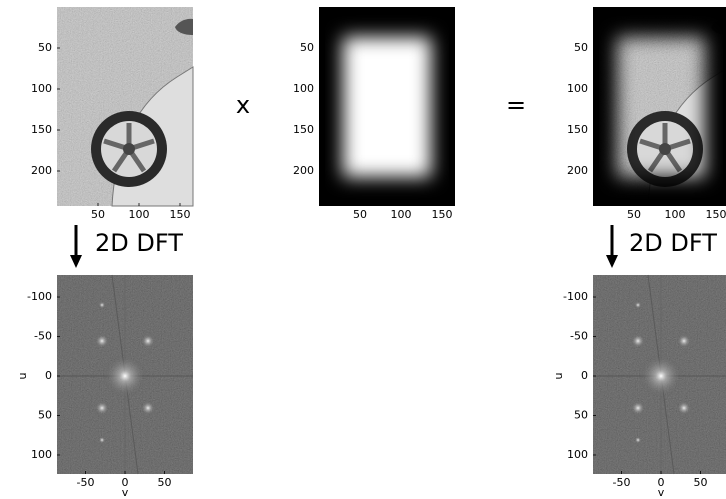 The image size is (726, 499). What do you see at coordinates (516, 105) in the screenshot?
I see `equals-sign: =` at bounding box center [516, 105].